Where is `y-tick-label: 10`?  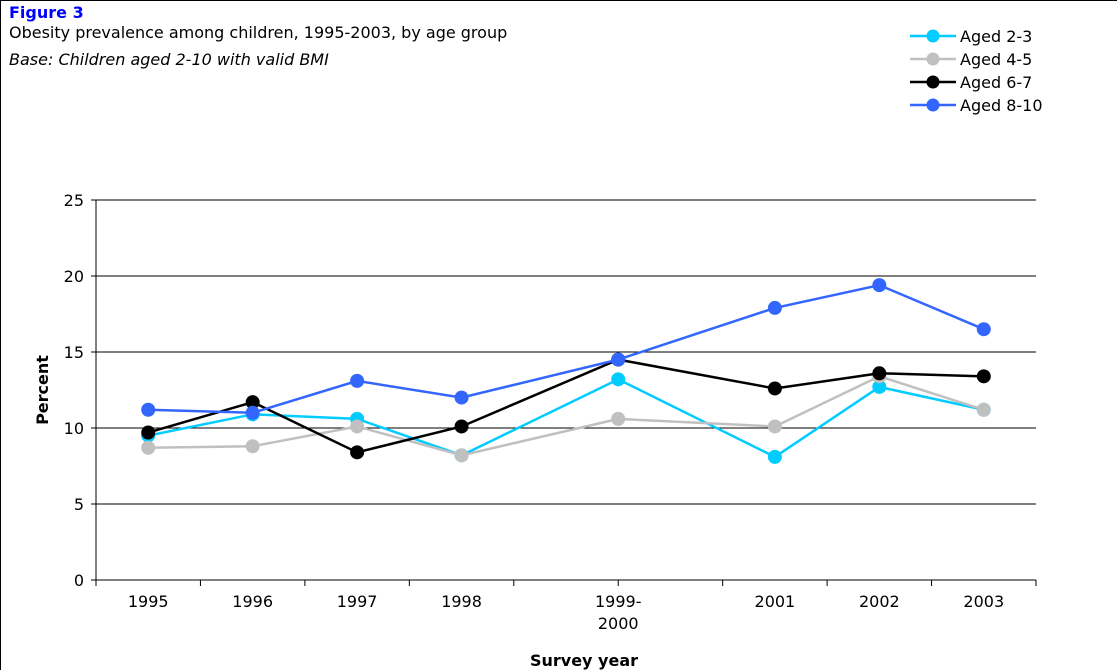 y-tick-label: 10 is located at coordinates (74, 428).